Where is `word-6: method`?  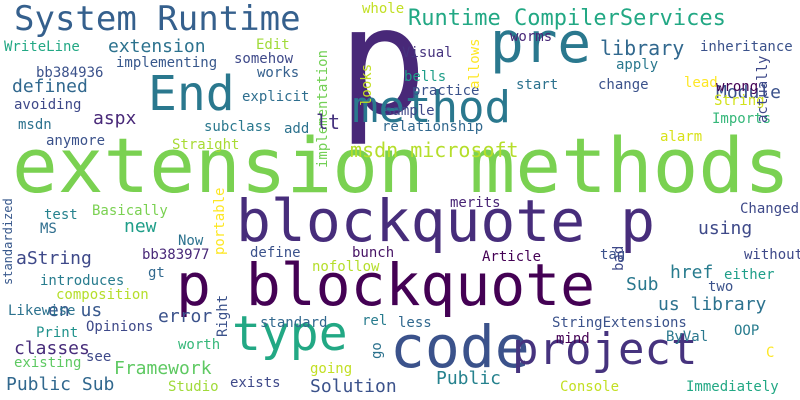 word-6: method is located at coordinates (431, 107).